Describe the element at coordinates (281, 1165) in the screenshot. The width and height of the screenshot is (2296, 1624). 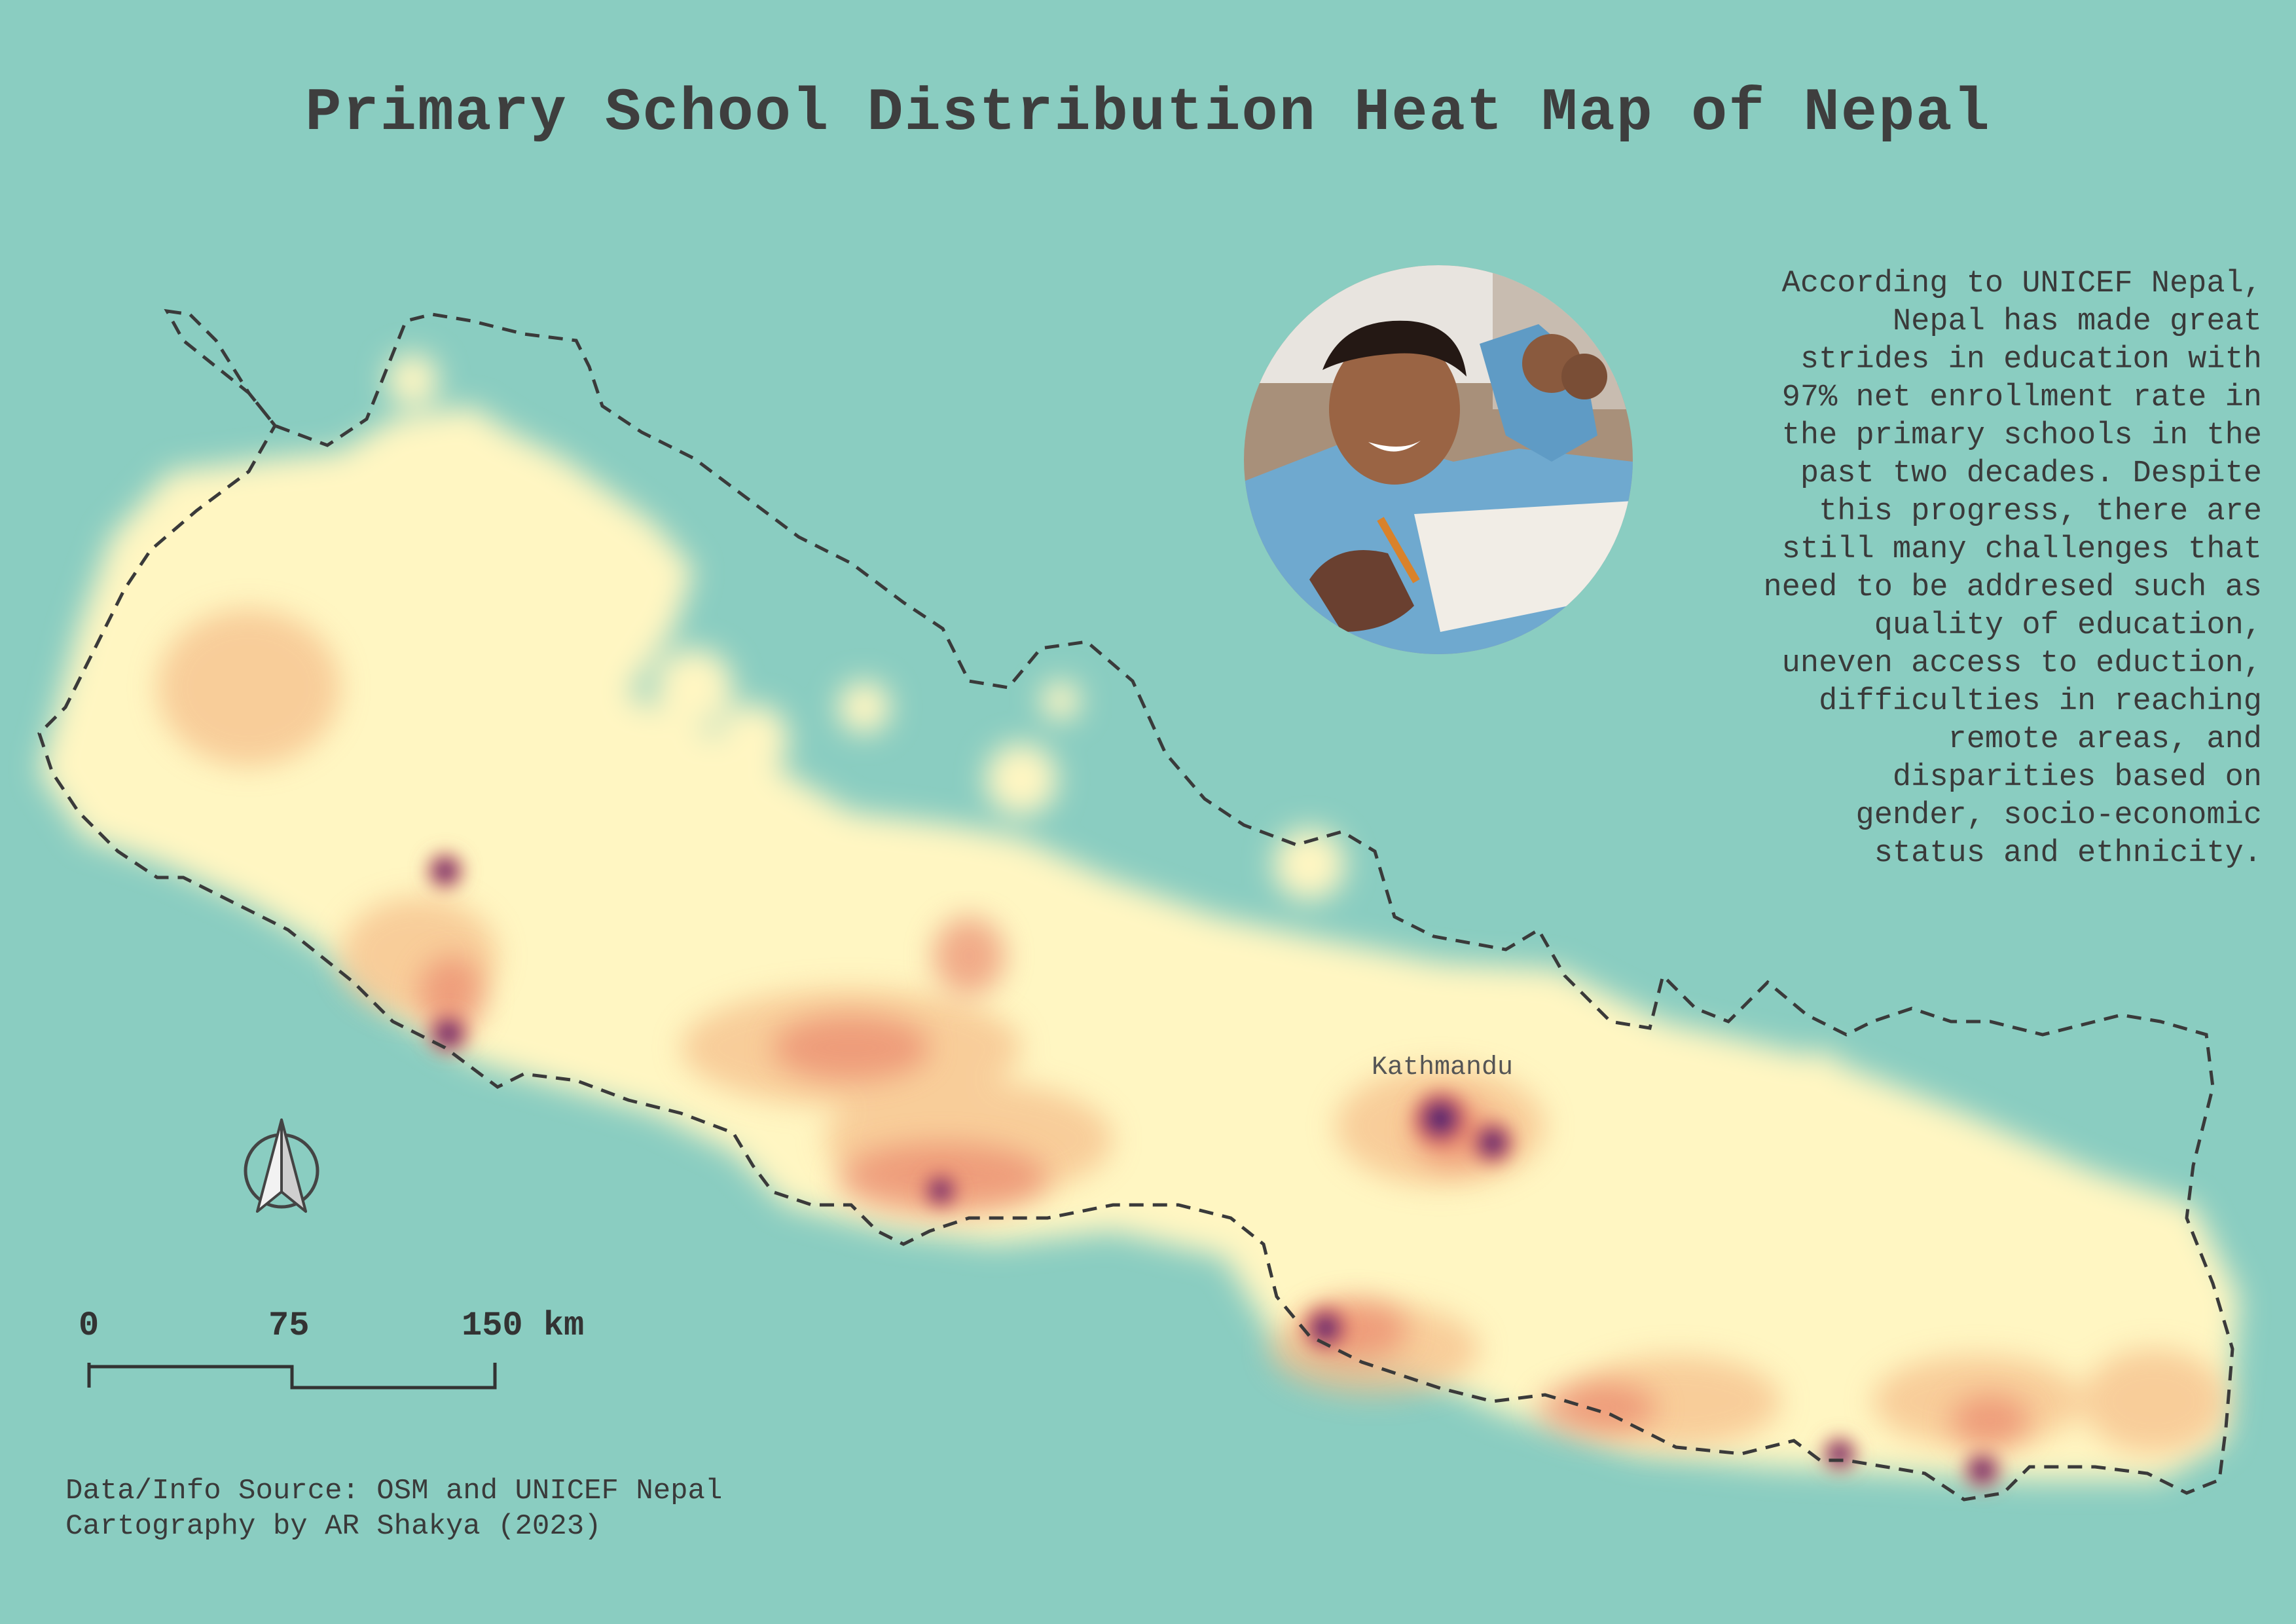
I see `north-arrow-icon` at that location.